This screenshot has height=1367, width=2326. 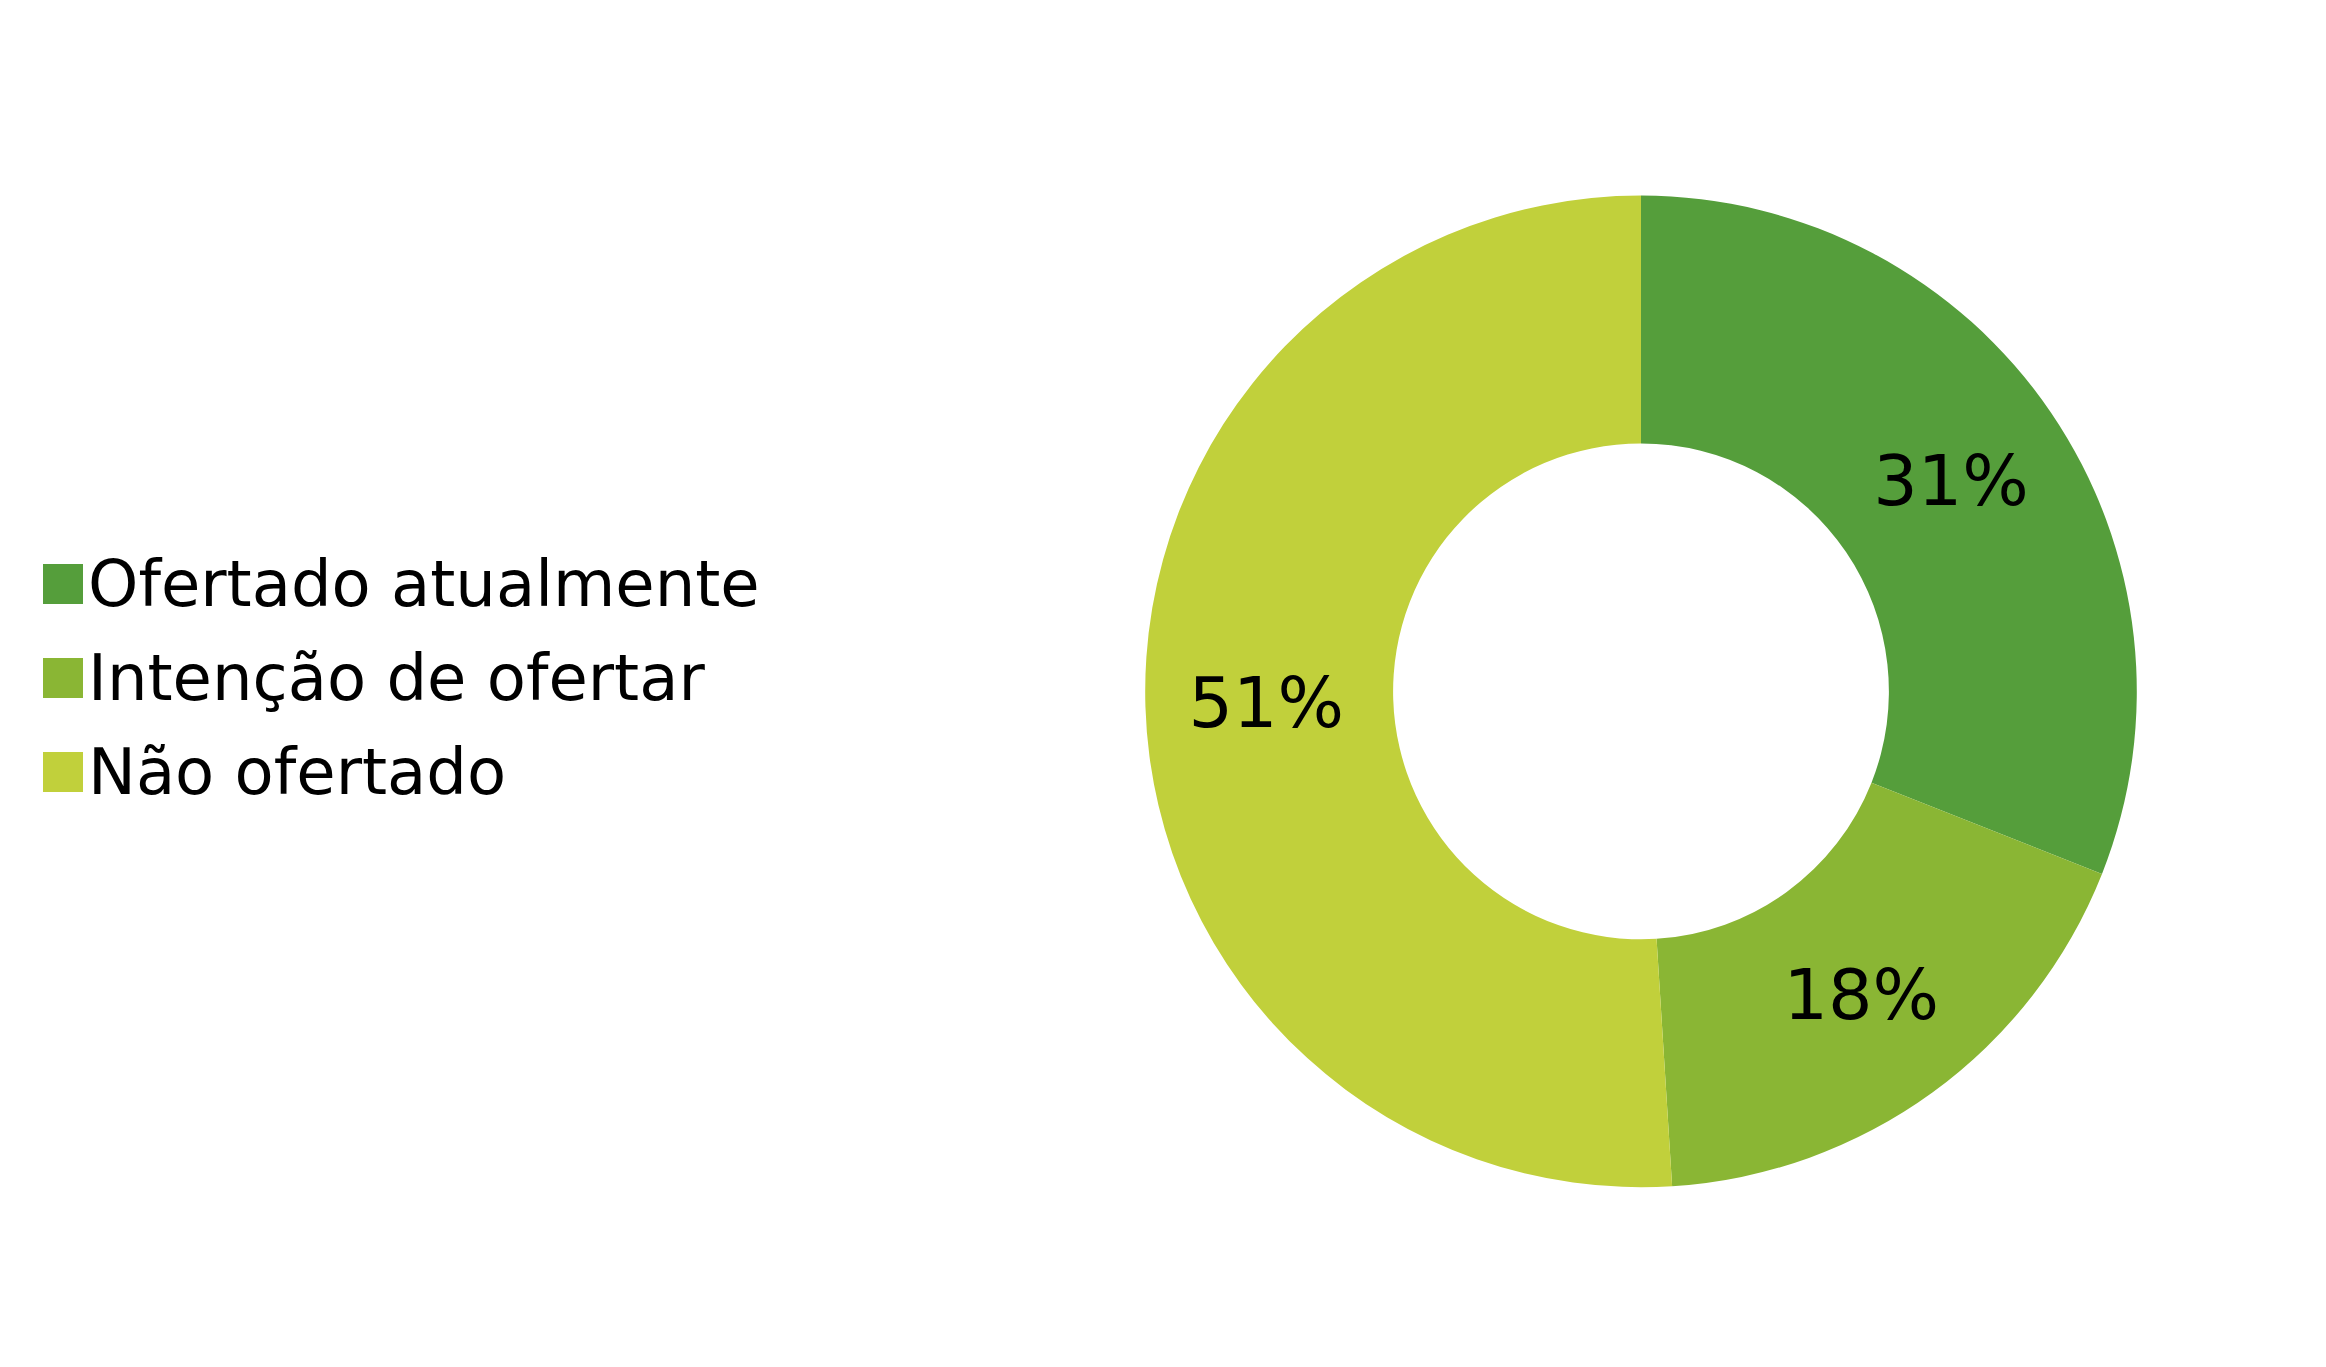 What do you see at coordinates (1861, 994) in the screenshot?
I see `data-label: 18%` at bounding box center [1861, 994].